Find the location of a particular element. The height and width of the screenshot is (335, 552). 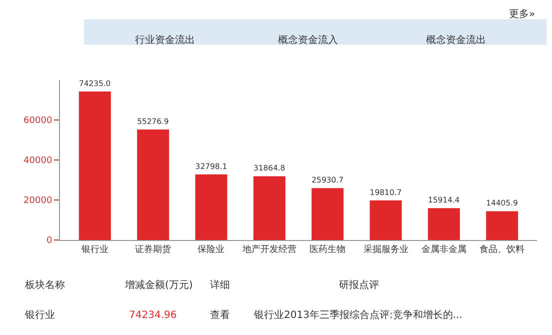

x-tick-label: 证券期货 is located at coordinates (153, 249).